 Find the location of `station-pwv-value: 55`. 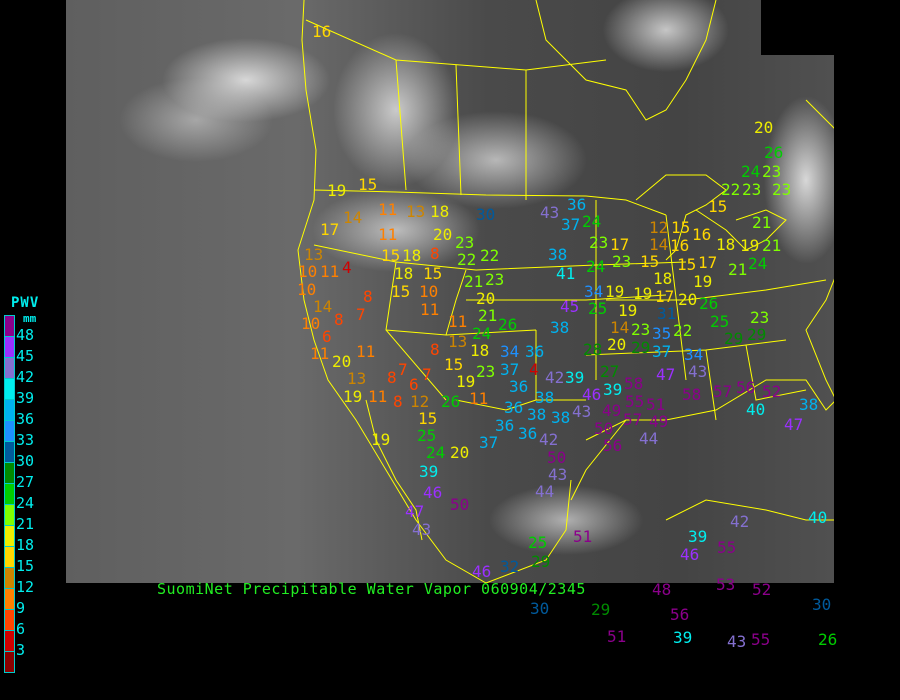

station-pwv-value: 55 is located at coordinates (727, 547).